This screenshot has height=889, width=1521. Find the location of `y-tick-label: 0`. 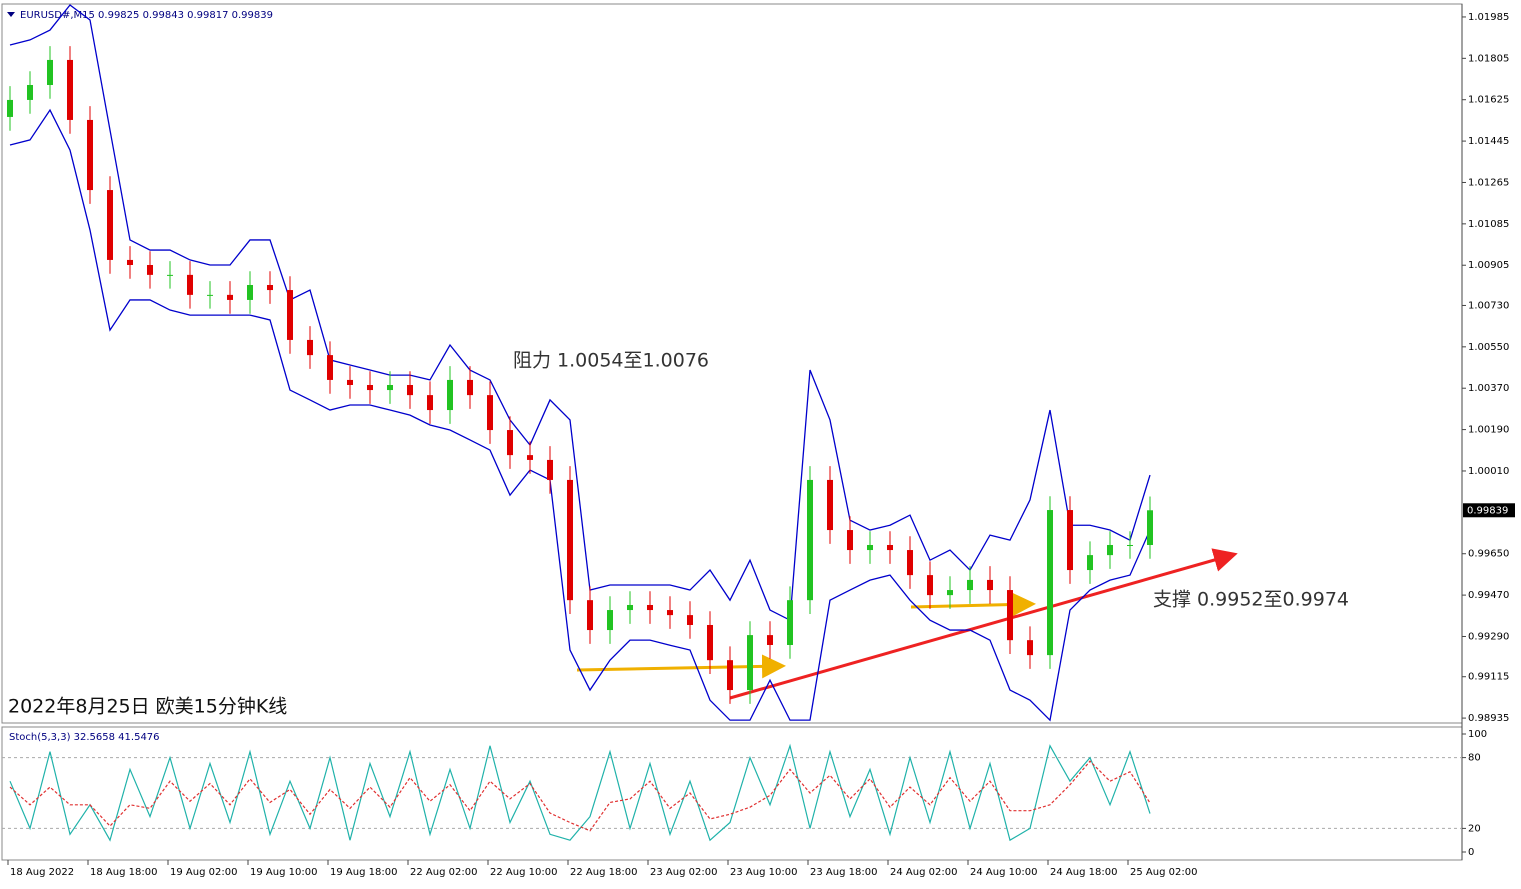

y-tick-label: 0 is located at coordinates (1471, 852).